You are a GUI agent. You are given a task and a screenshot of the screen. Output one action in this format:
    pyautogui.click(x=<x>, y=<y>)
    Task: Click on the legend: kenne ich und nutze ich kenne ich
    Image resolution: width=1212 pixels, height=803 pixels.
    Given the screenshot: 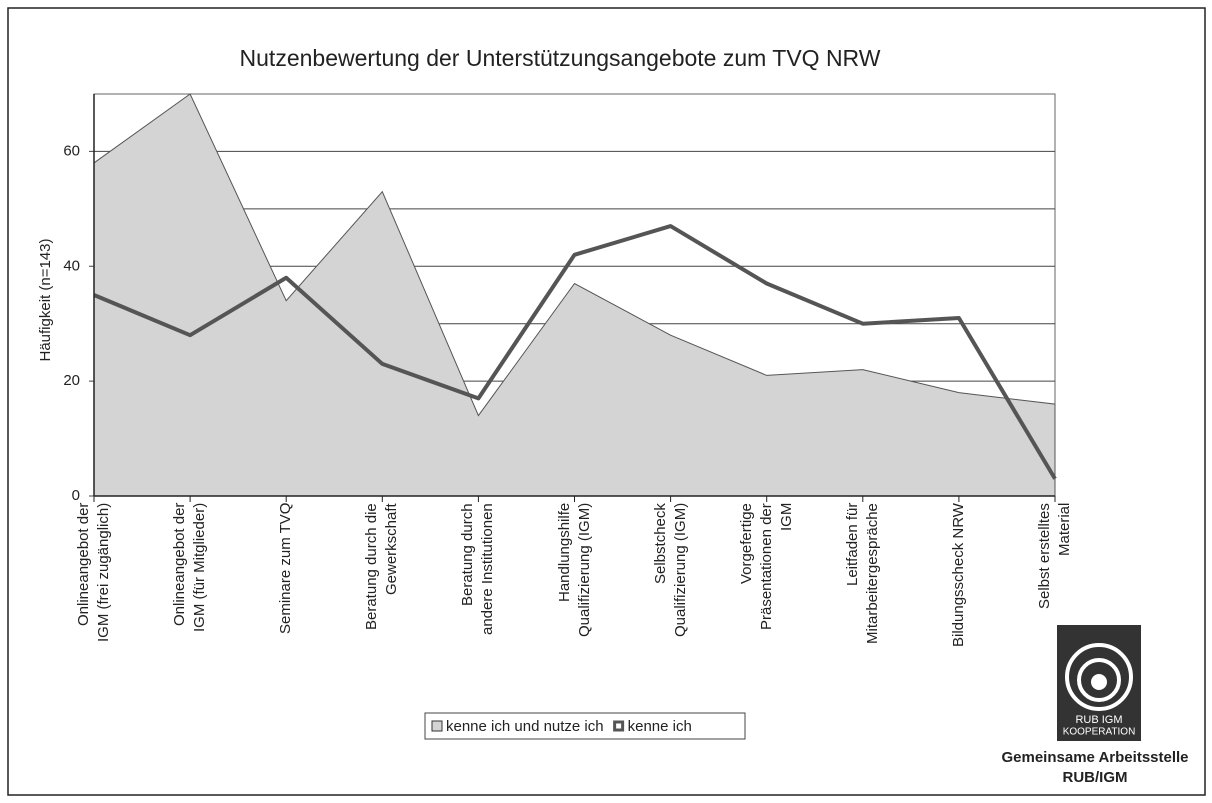 What is the action you would take?
    pyautogui.click(x=585, y=726)
    